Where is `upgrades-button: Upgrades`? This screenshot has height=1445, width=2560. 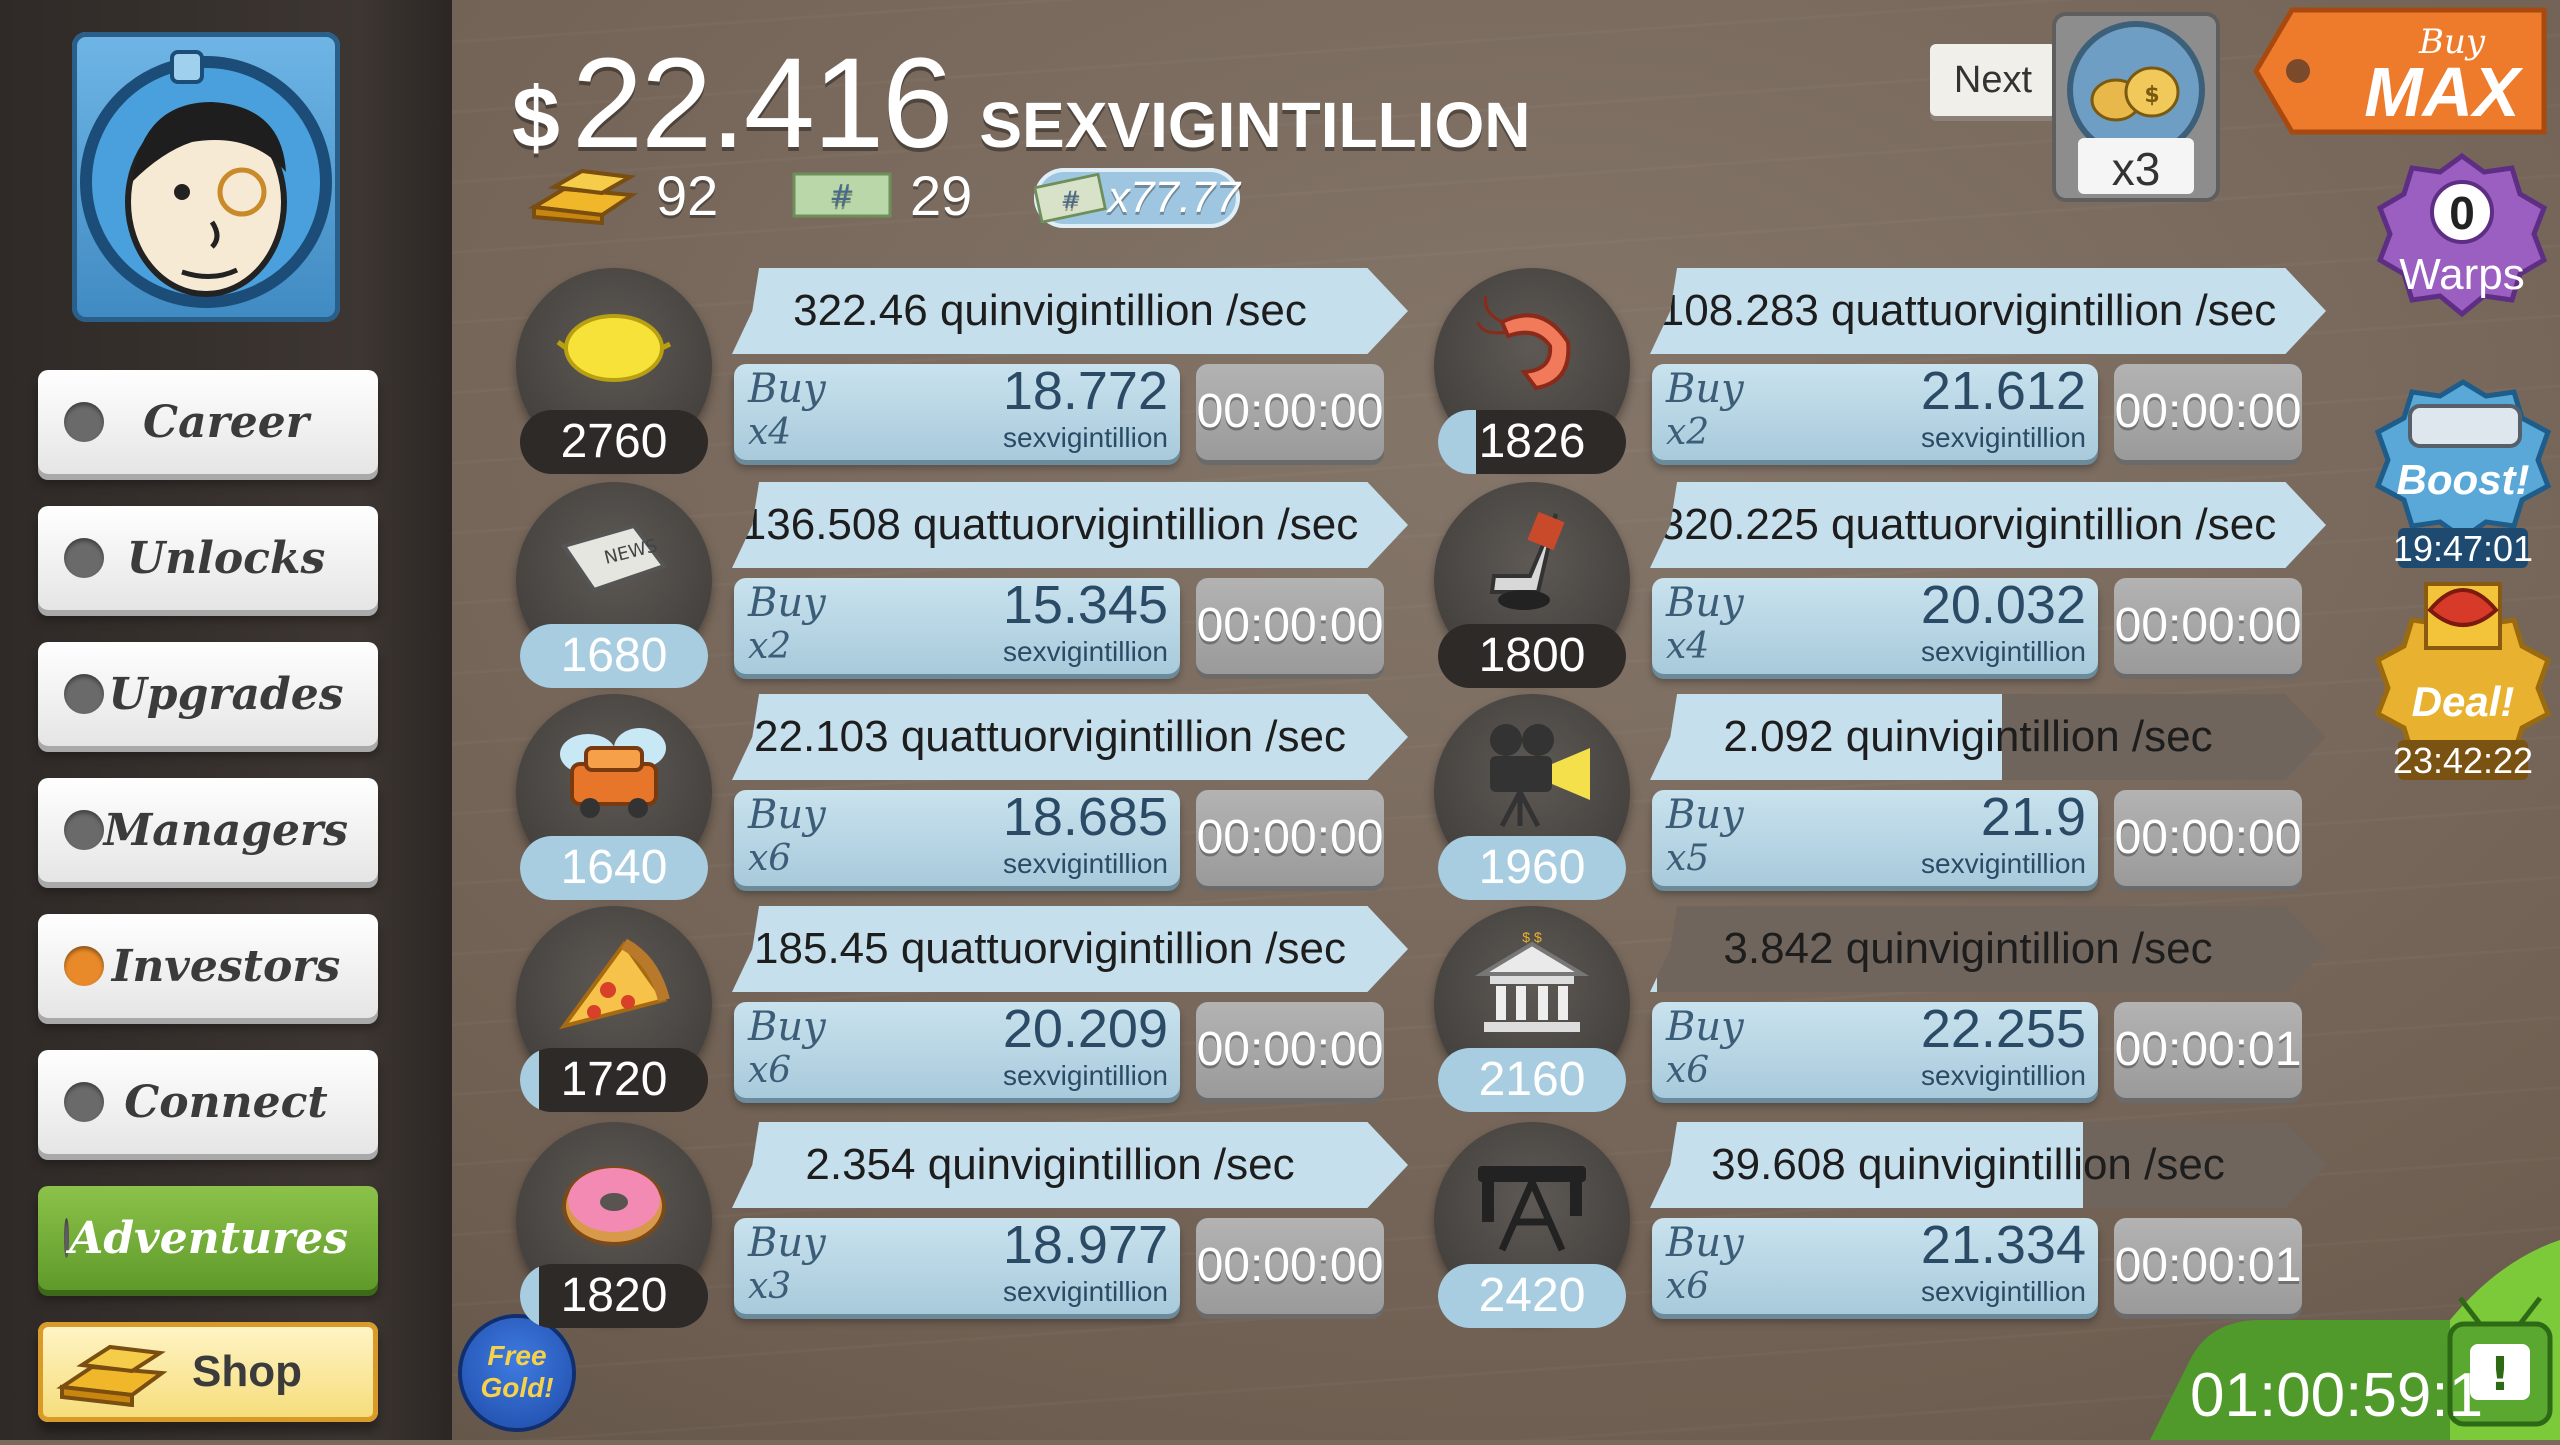 upgrades-button: Upgrades is located at coordinates (208, 694).